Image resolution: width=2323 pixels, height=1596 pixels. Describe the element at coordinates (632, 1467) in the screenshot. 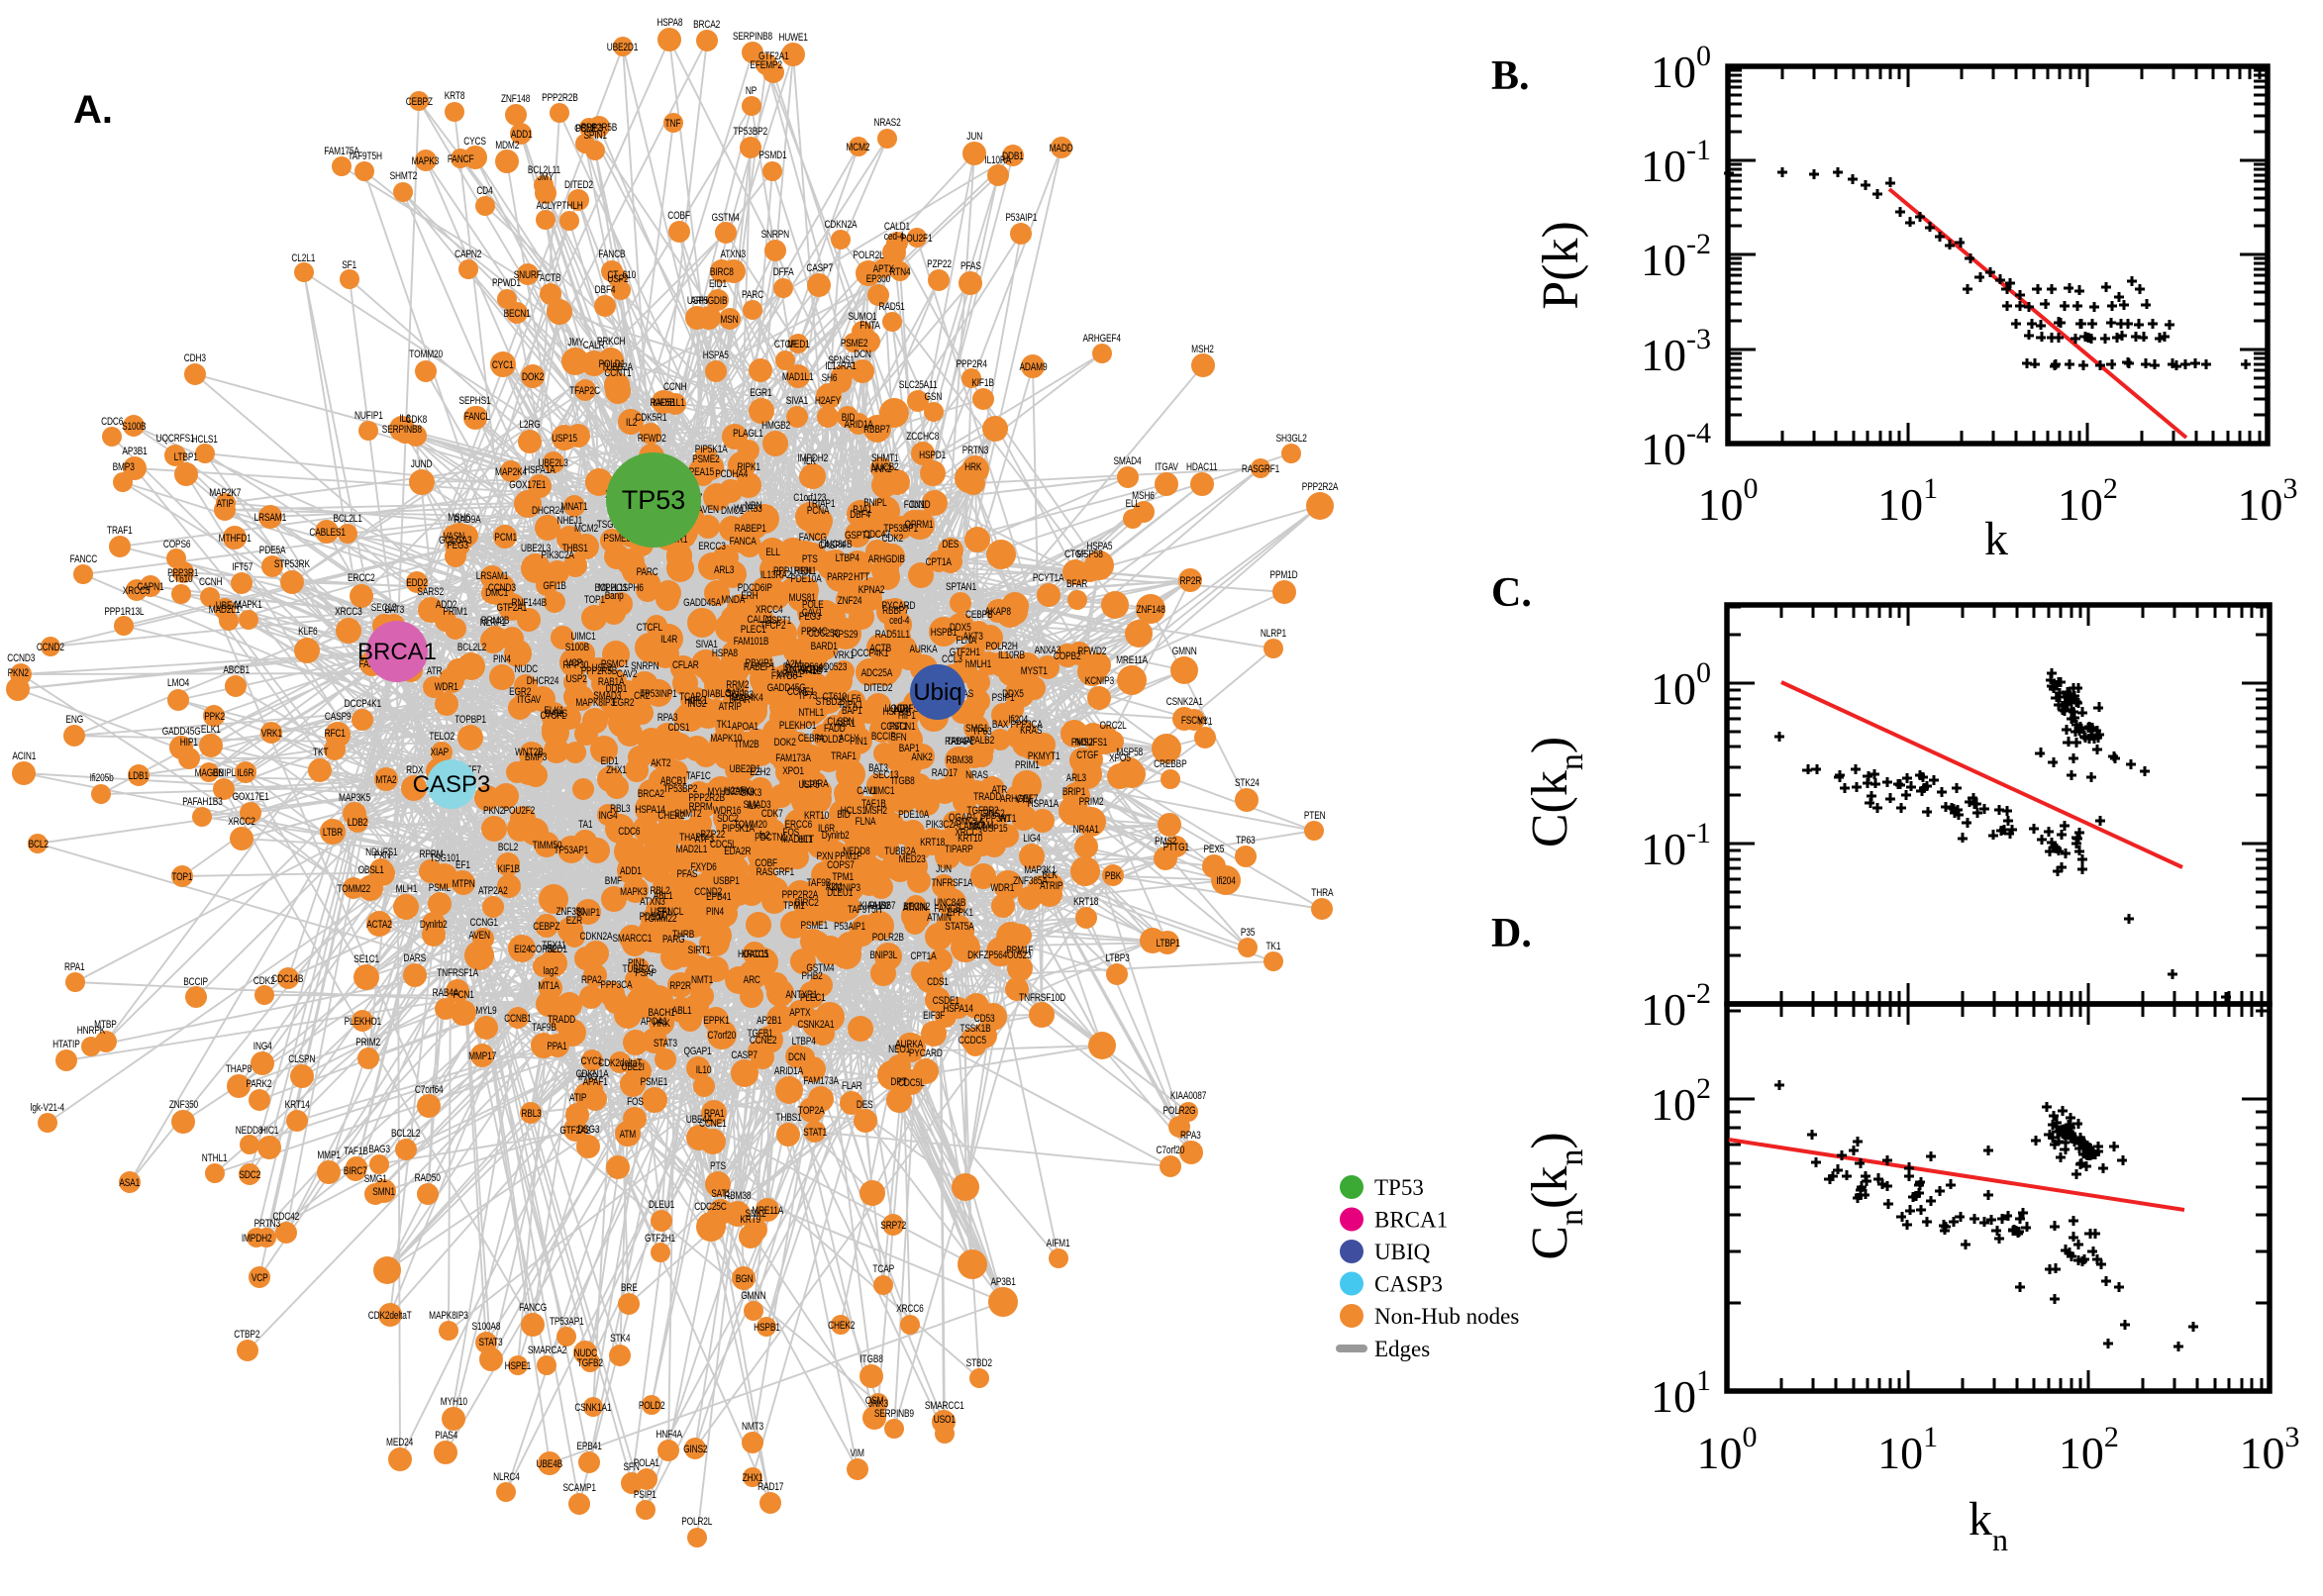

I see `svg-text: SFN` at that location.